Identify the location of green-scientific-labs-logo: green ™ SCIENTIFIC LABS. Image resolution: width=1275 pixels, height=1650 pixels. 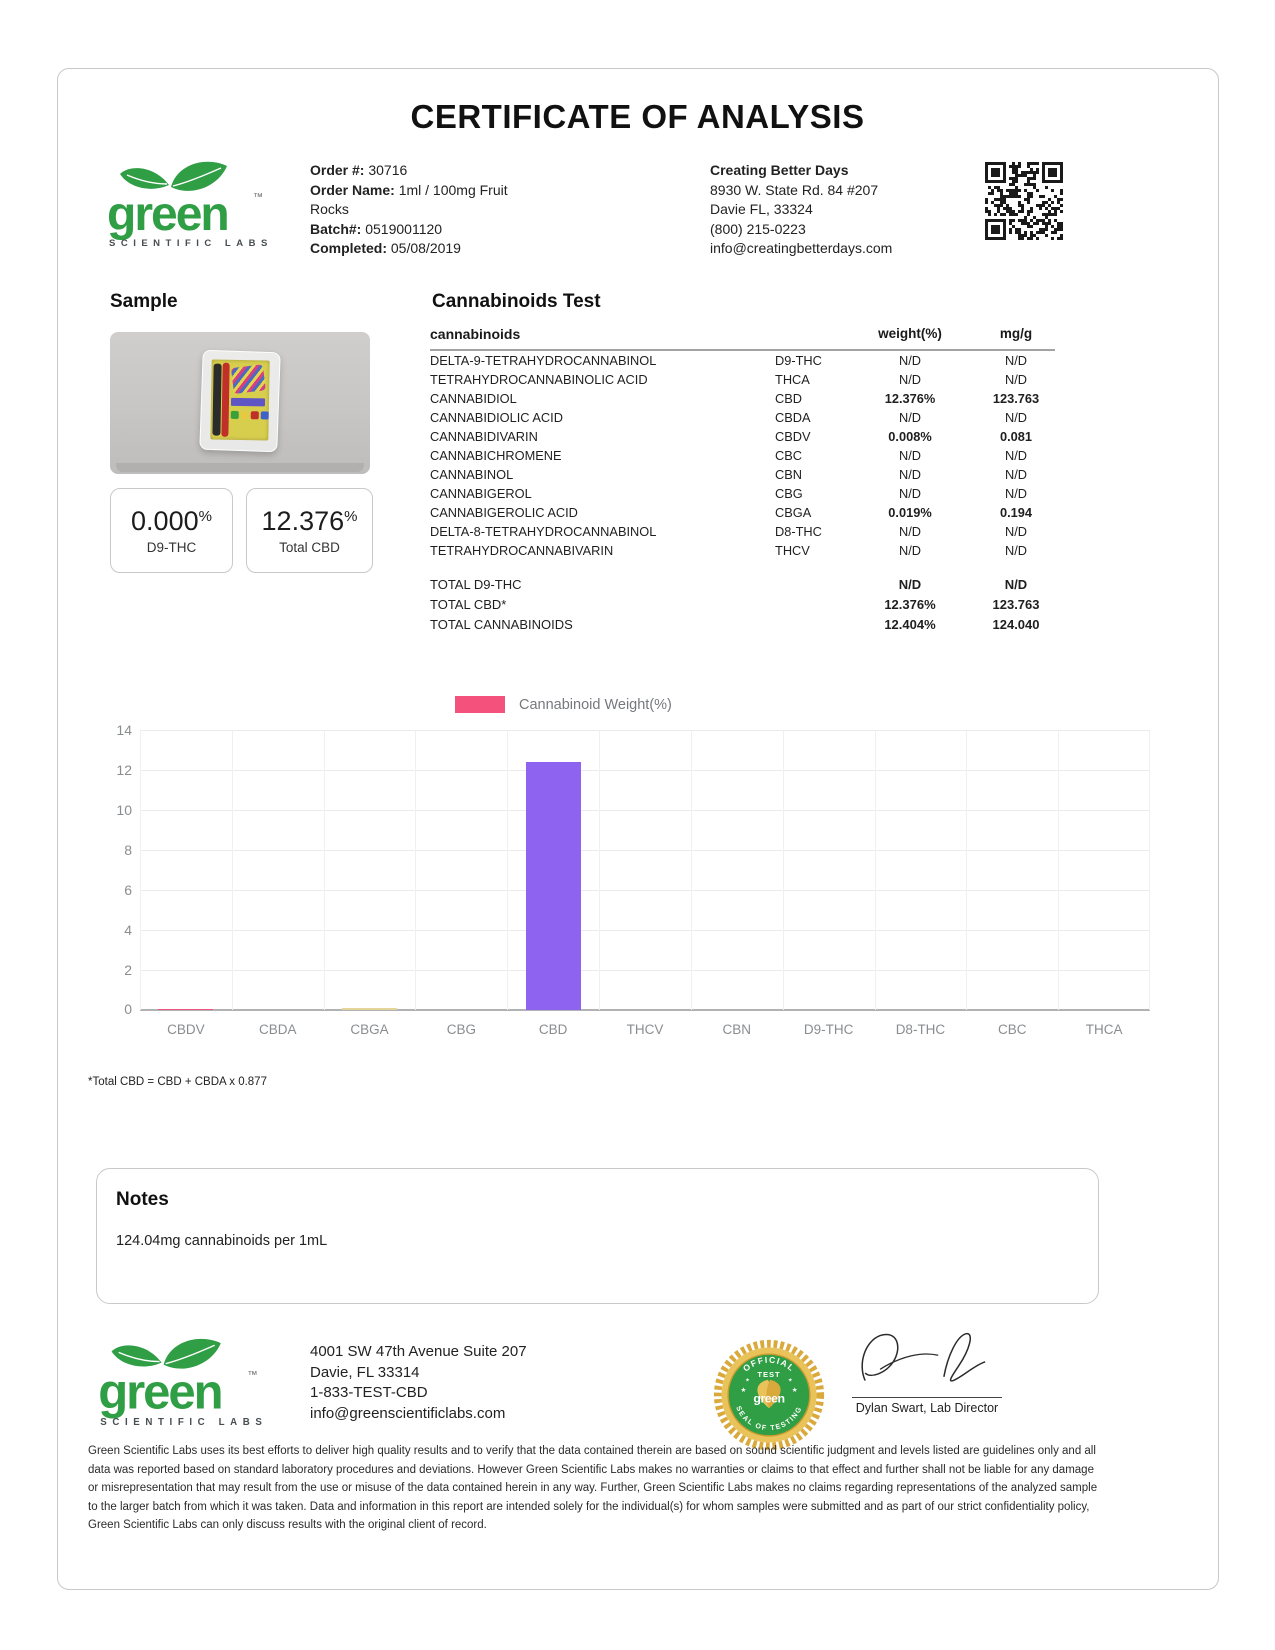
(189, 205).